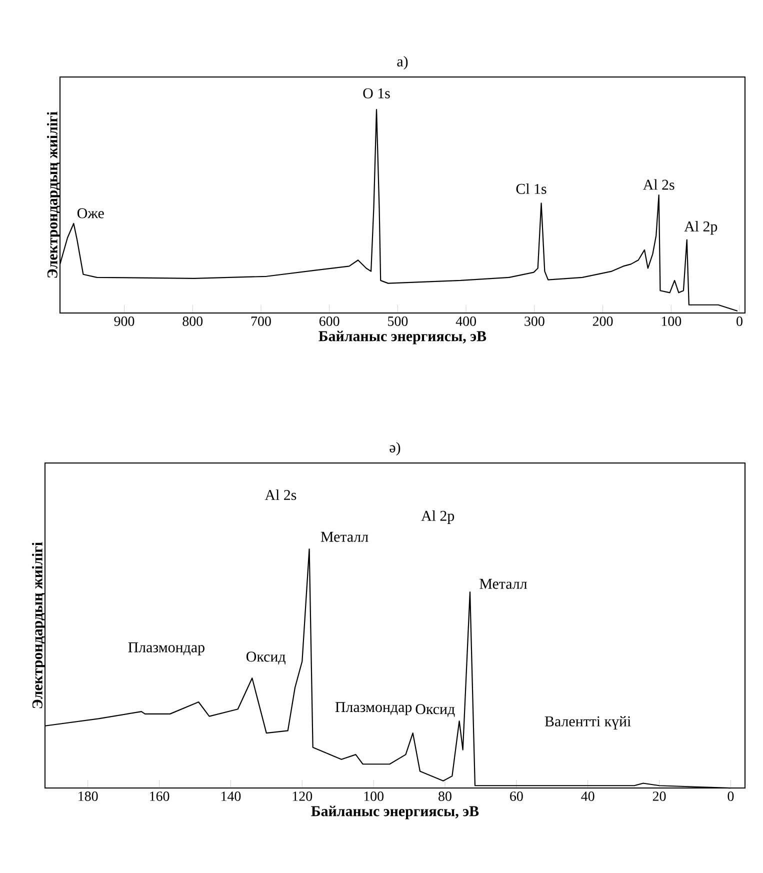  Describe the element at coordinates (534, 321) in the screenshot. I see `x-tick-label: 300` at that location.